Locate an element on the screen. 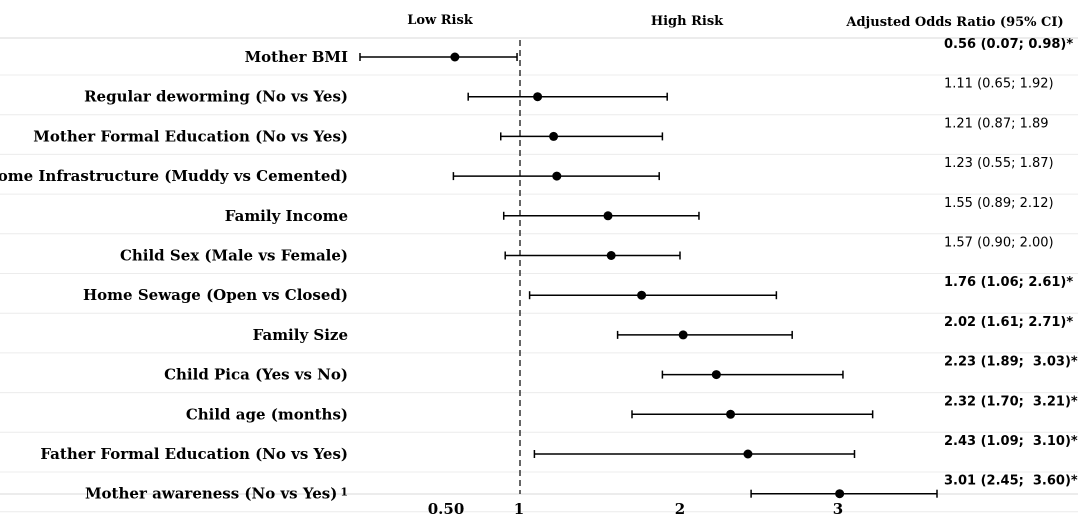 The width and height of the screenshot is (1078, 520). row-label: Mother awareness (No vs Yes) 1 is located at coordinates (216, 494).